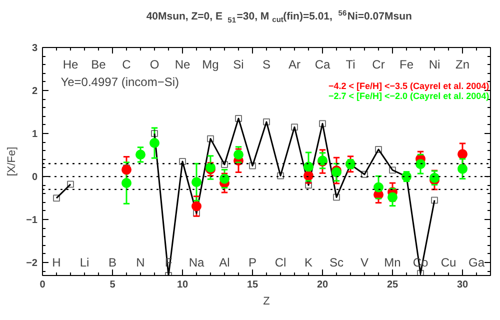 This screenshot has height=320, width=500. Describe the element at coordinates (35, 178) in the screenshot. I see `y-tick-label: 0` at that location.